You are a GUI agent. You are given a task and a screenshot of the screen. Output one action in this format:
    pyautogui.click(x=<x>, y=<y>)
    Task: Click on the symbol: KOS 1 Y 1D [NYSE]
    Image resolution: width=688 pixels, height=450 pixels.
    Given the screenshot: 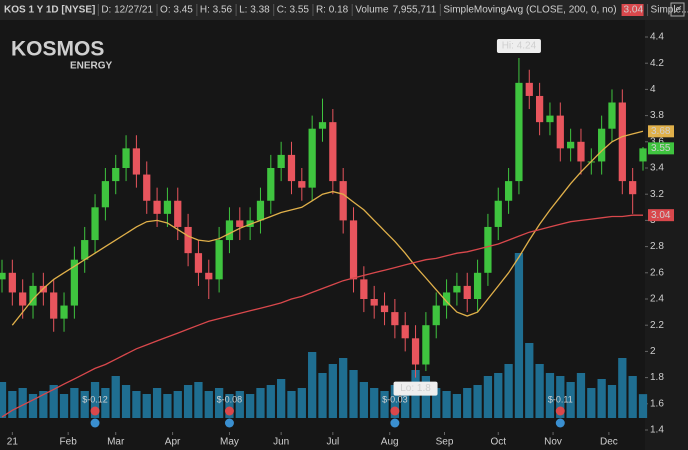 What is the action you would take?
    pyautogui.click(x=49, y=10)
    